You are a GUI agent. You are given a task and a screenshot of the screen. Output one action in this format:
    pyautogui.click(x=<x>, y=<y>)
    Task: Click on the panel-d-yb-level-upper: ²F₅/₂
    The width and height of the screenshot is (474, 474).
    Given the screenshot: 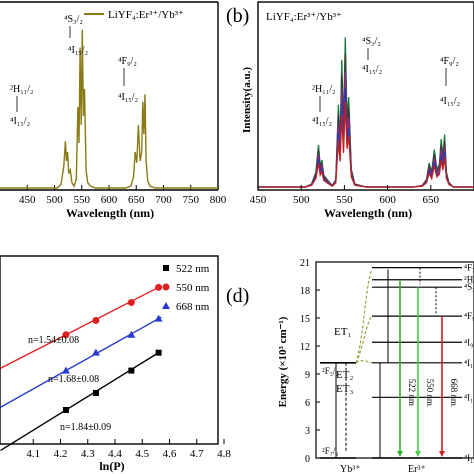 What is the action you would take?
    pyautogui.click(x=330, y=371)
    